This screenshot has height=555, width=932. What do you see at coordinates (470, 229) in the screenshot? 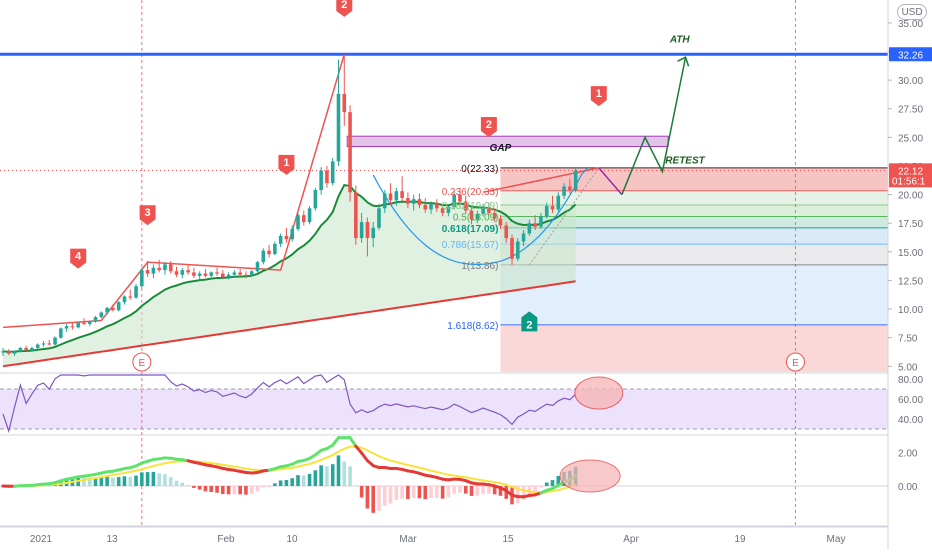
I see `fib-level-label: 0.618(17.09)` at bounding box center [470, 229].